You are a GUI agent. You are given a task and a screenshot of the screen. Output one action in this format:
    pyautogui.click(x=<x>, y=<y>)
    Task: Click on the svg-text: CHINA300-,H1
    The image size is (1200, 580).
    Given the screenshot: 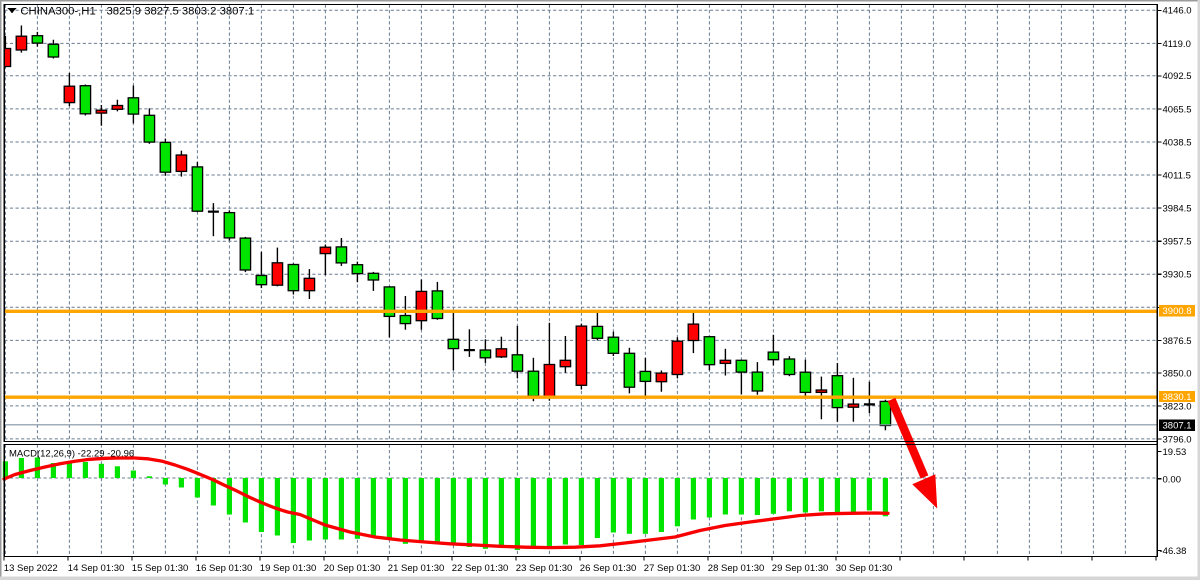 What is the action you would take?
    pyautogui.click(x=57, y=12)
    